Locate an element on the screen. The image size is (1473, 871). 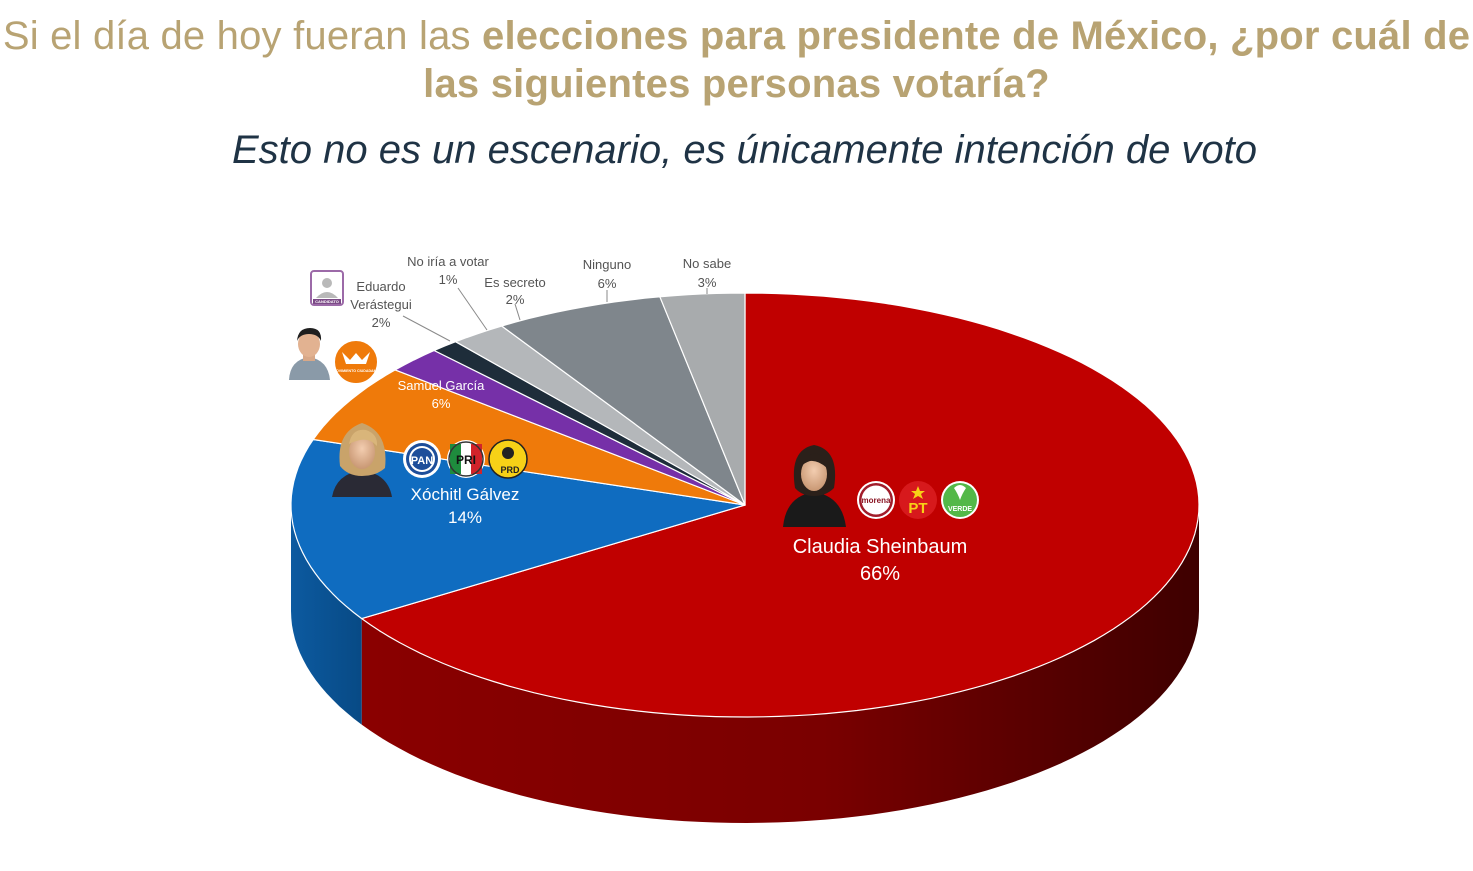
claudia-sheinbaum-photo is located at coordinates (814, 486).